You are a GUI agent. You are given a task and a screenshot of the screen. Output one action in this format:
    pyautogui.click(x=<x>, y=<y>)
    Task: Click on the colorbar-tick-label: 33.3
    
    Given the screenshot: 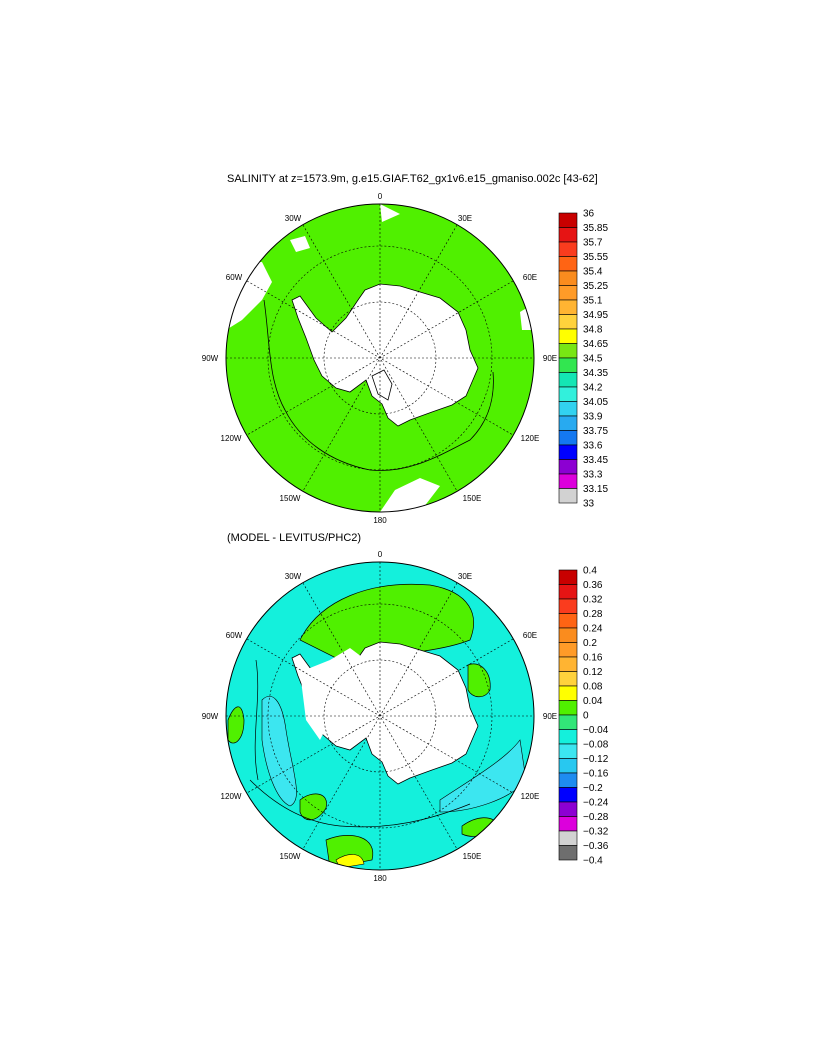 What is the action you would take?
    pyautogui.click(x=593, y=475)
    